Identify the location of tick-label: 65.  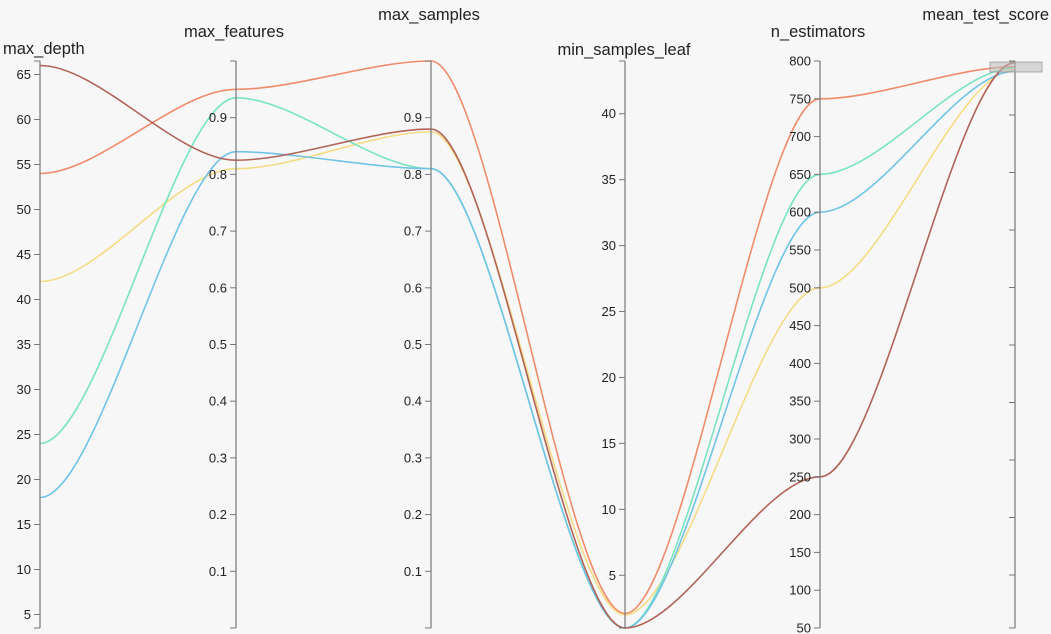
(24, 74).